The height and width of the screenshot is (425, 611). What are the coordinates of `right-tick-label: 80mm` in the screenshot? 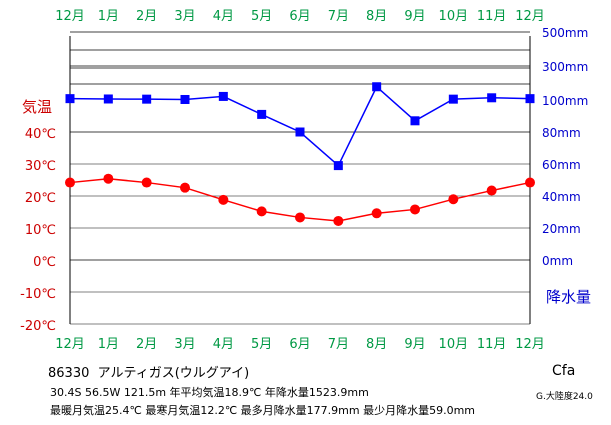 It's located at (561, 133).